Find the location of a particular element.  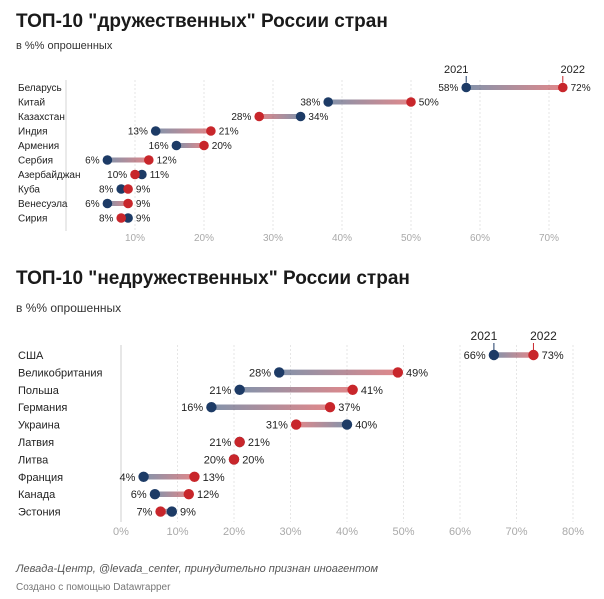

category-label: Куба is located at coordinates (29, 190).